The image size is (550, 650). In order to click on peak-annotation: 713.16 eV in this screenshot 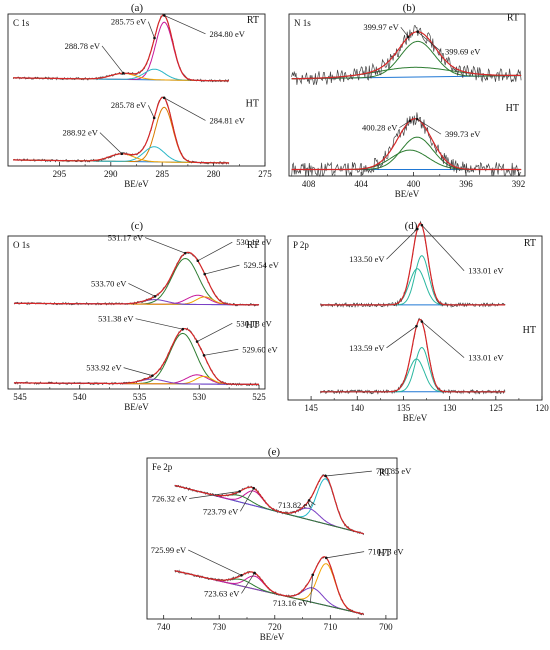, I will do `click(291, 603)`.